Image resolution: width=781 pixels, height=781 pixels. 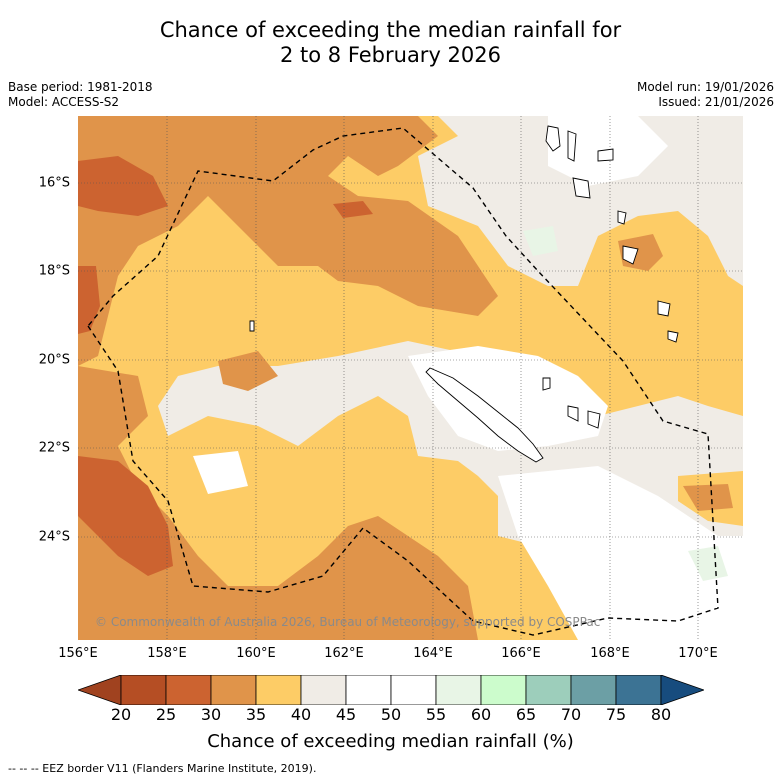 I want to click on base-period: Base period: 1981-2018, so click(x=80, y=87).